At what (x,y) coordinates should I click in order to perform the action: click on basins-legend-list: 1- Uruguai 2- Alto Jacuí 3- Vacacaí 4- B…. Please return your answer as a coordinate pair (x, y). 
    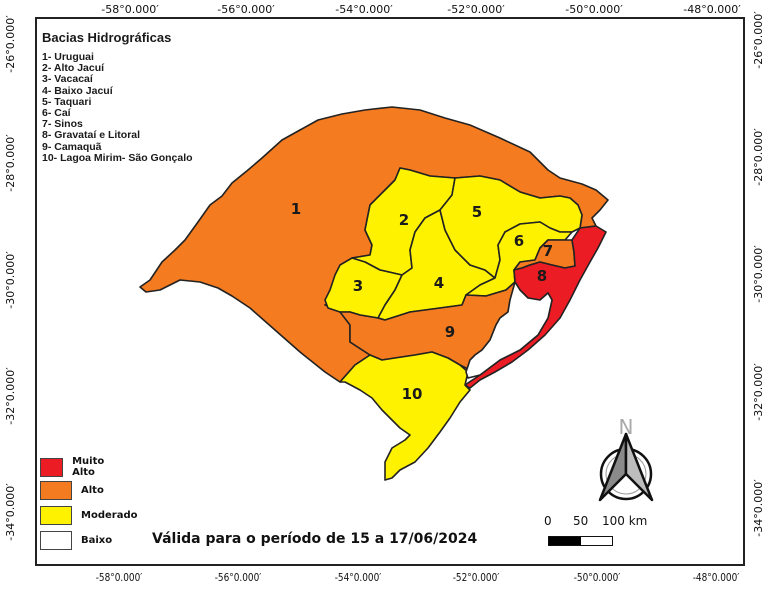
    Looking at the image, I should click on (117, 107).